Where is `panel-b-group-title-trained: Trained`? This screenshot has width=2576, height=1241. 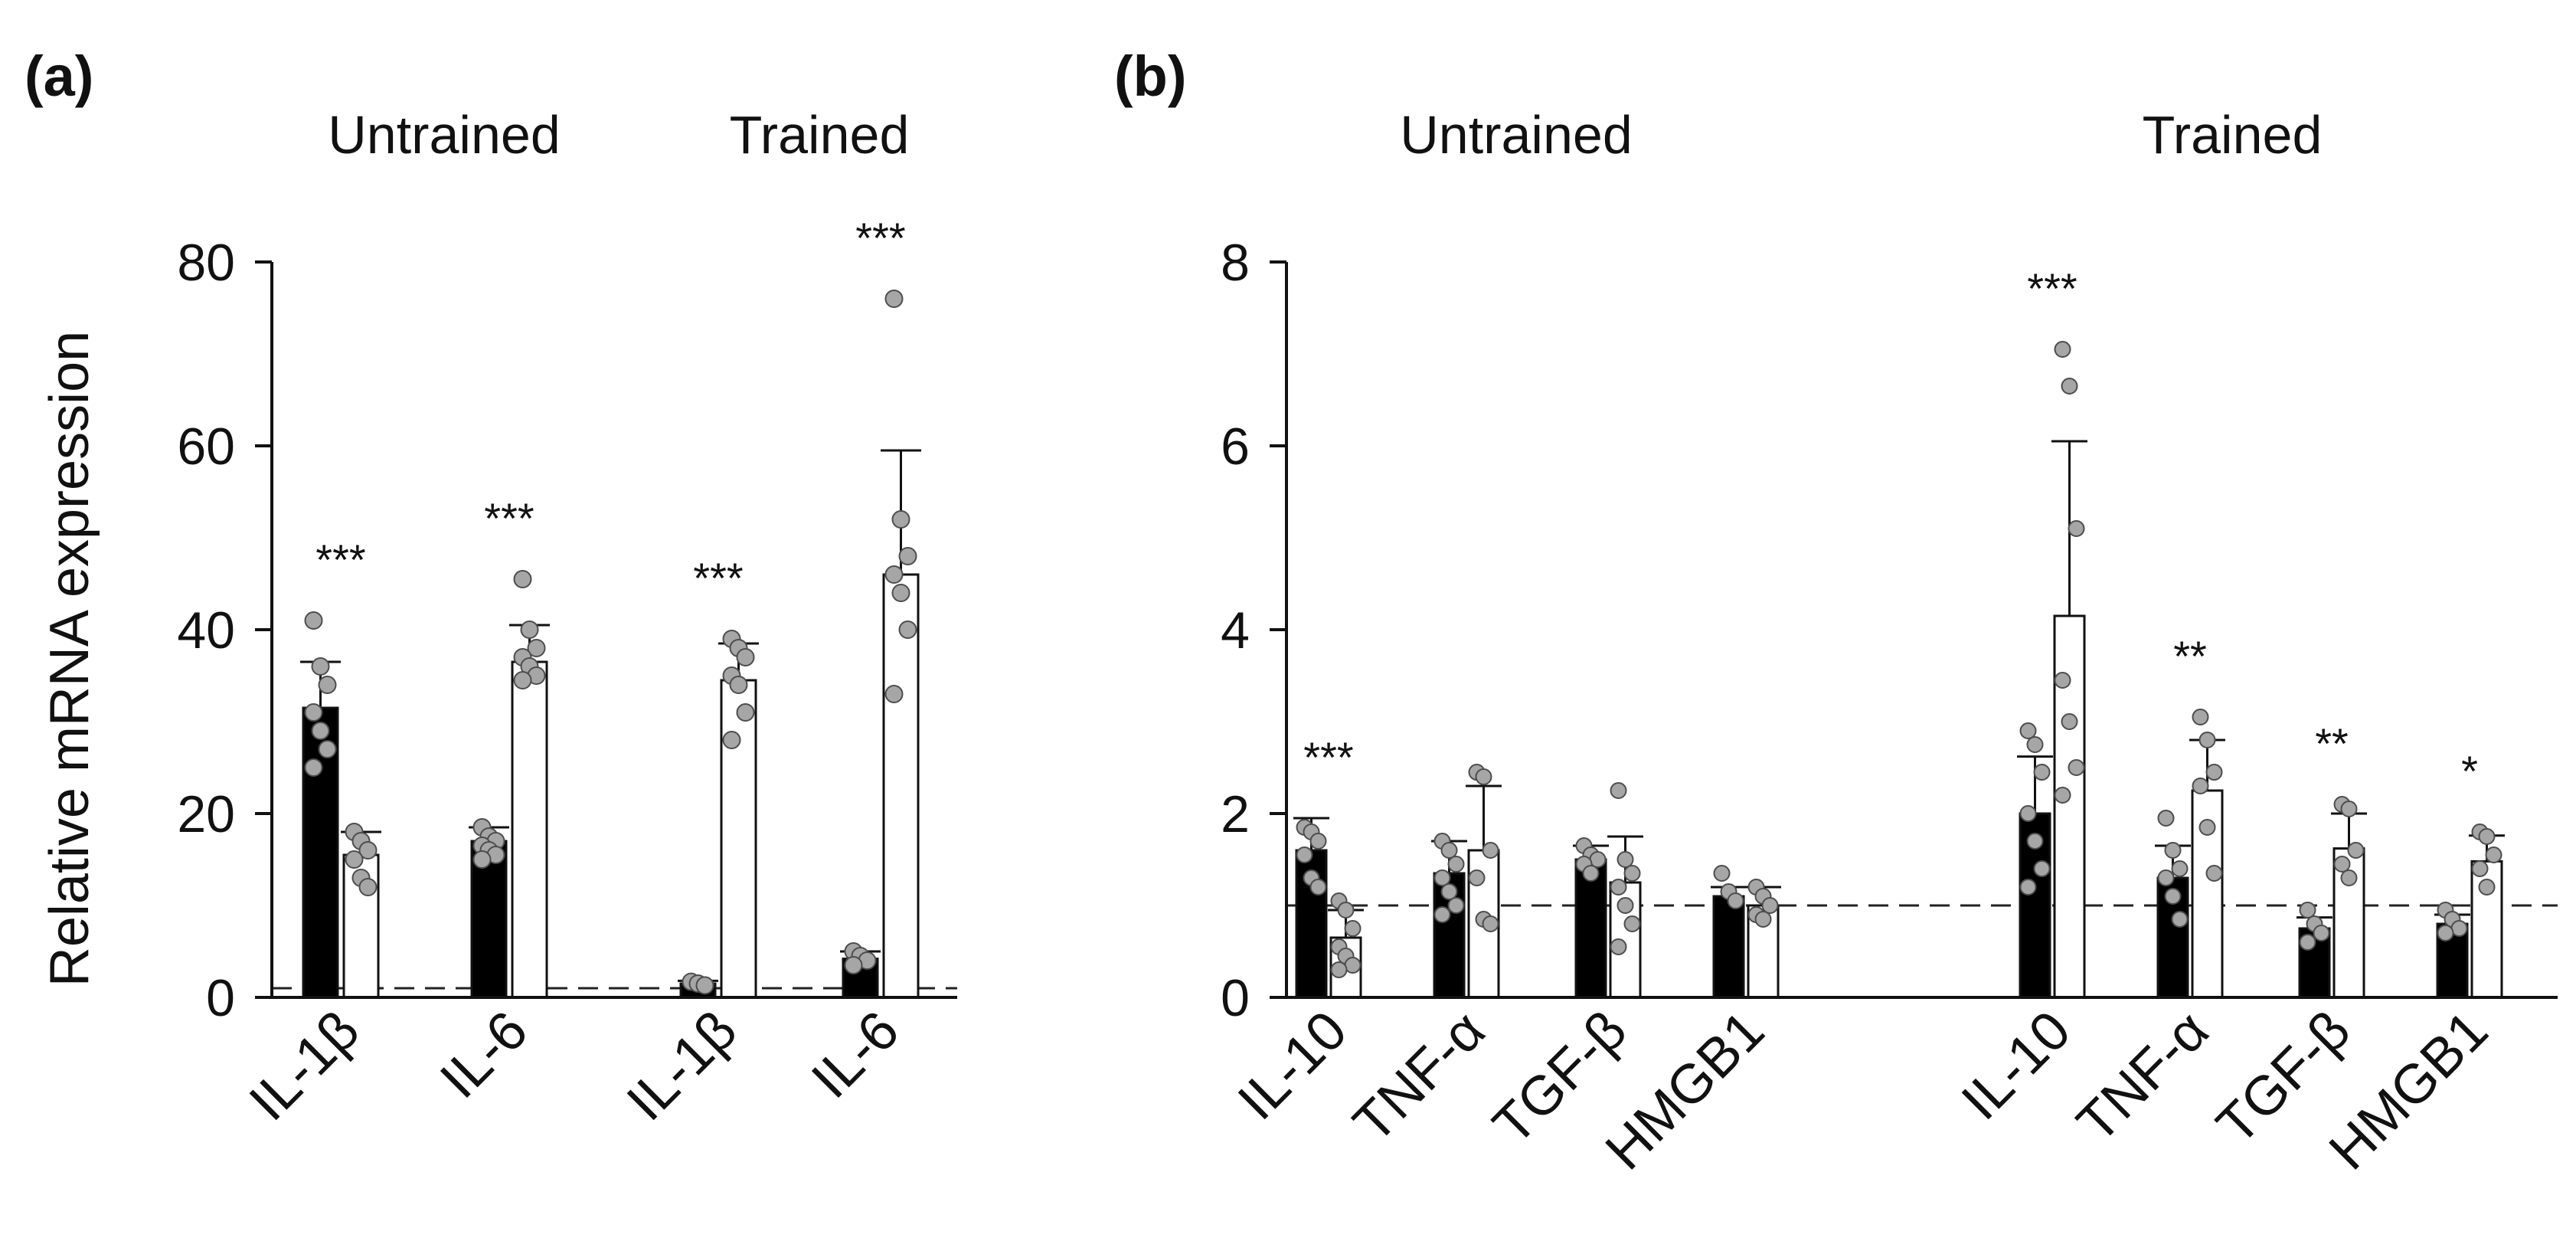
panel-b-group-title-trained: Trained is located at coordinates (2233, 135).